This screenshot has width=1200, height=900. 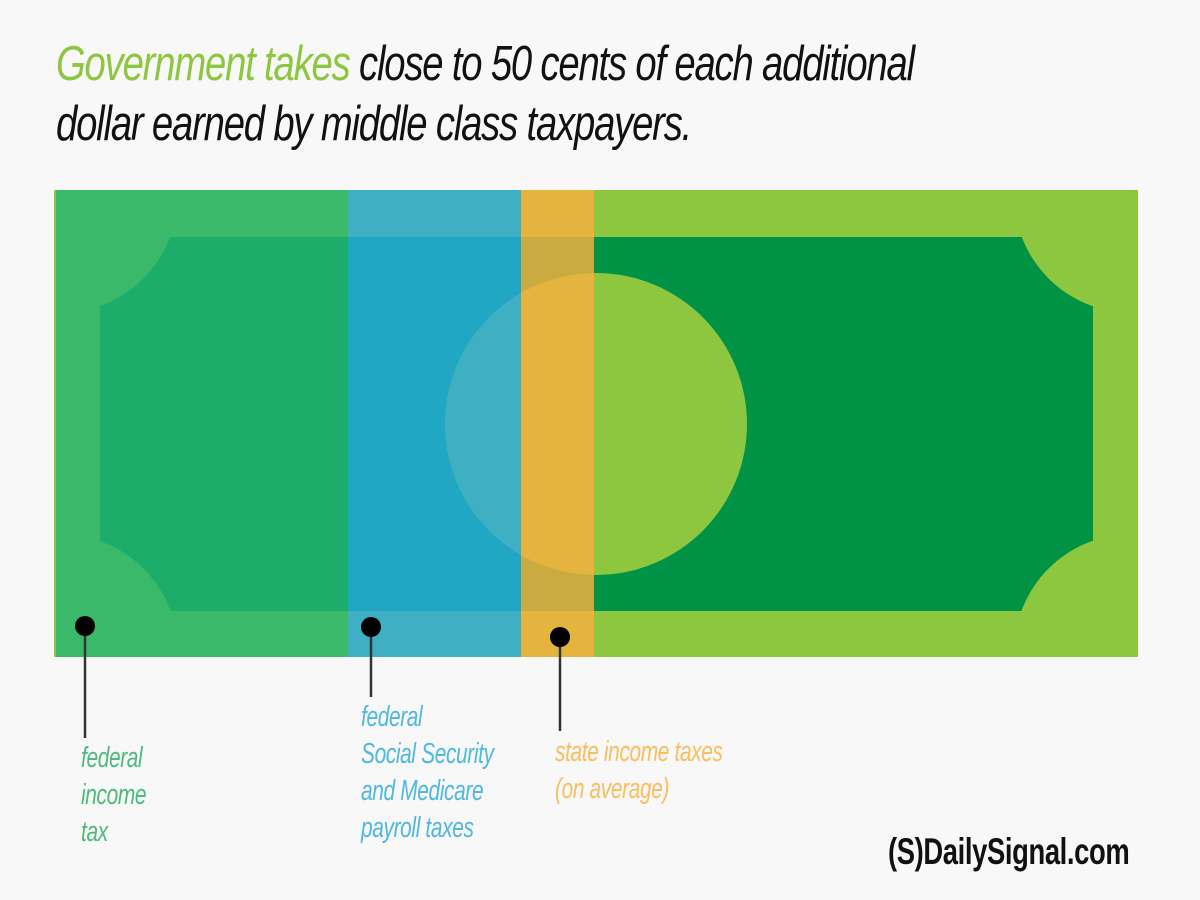 What do you see at coordinates (203, 64) in the screenshot?
I see `title-highlight: Government takes` at bounding box center [203, 64].